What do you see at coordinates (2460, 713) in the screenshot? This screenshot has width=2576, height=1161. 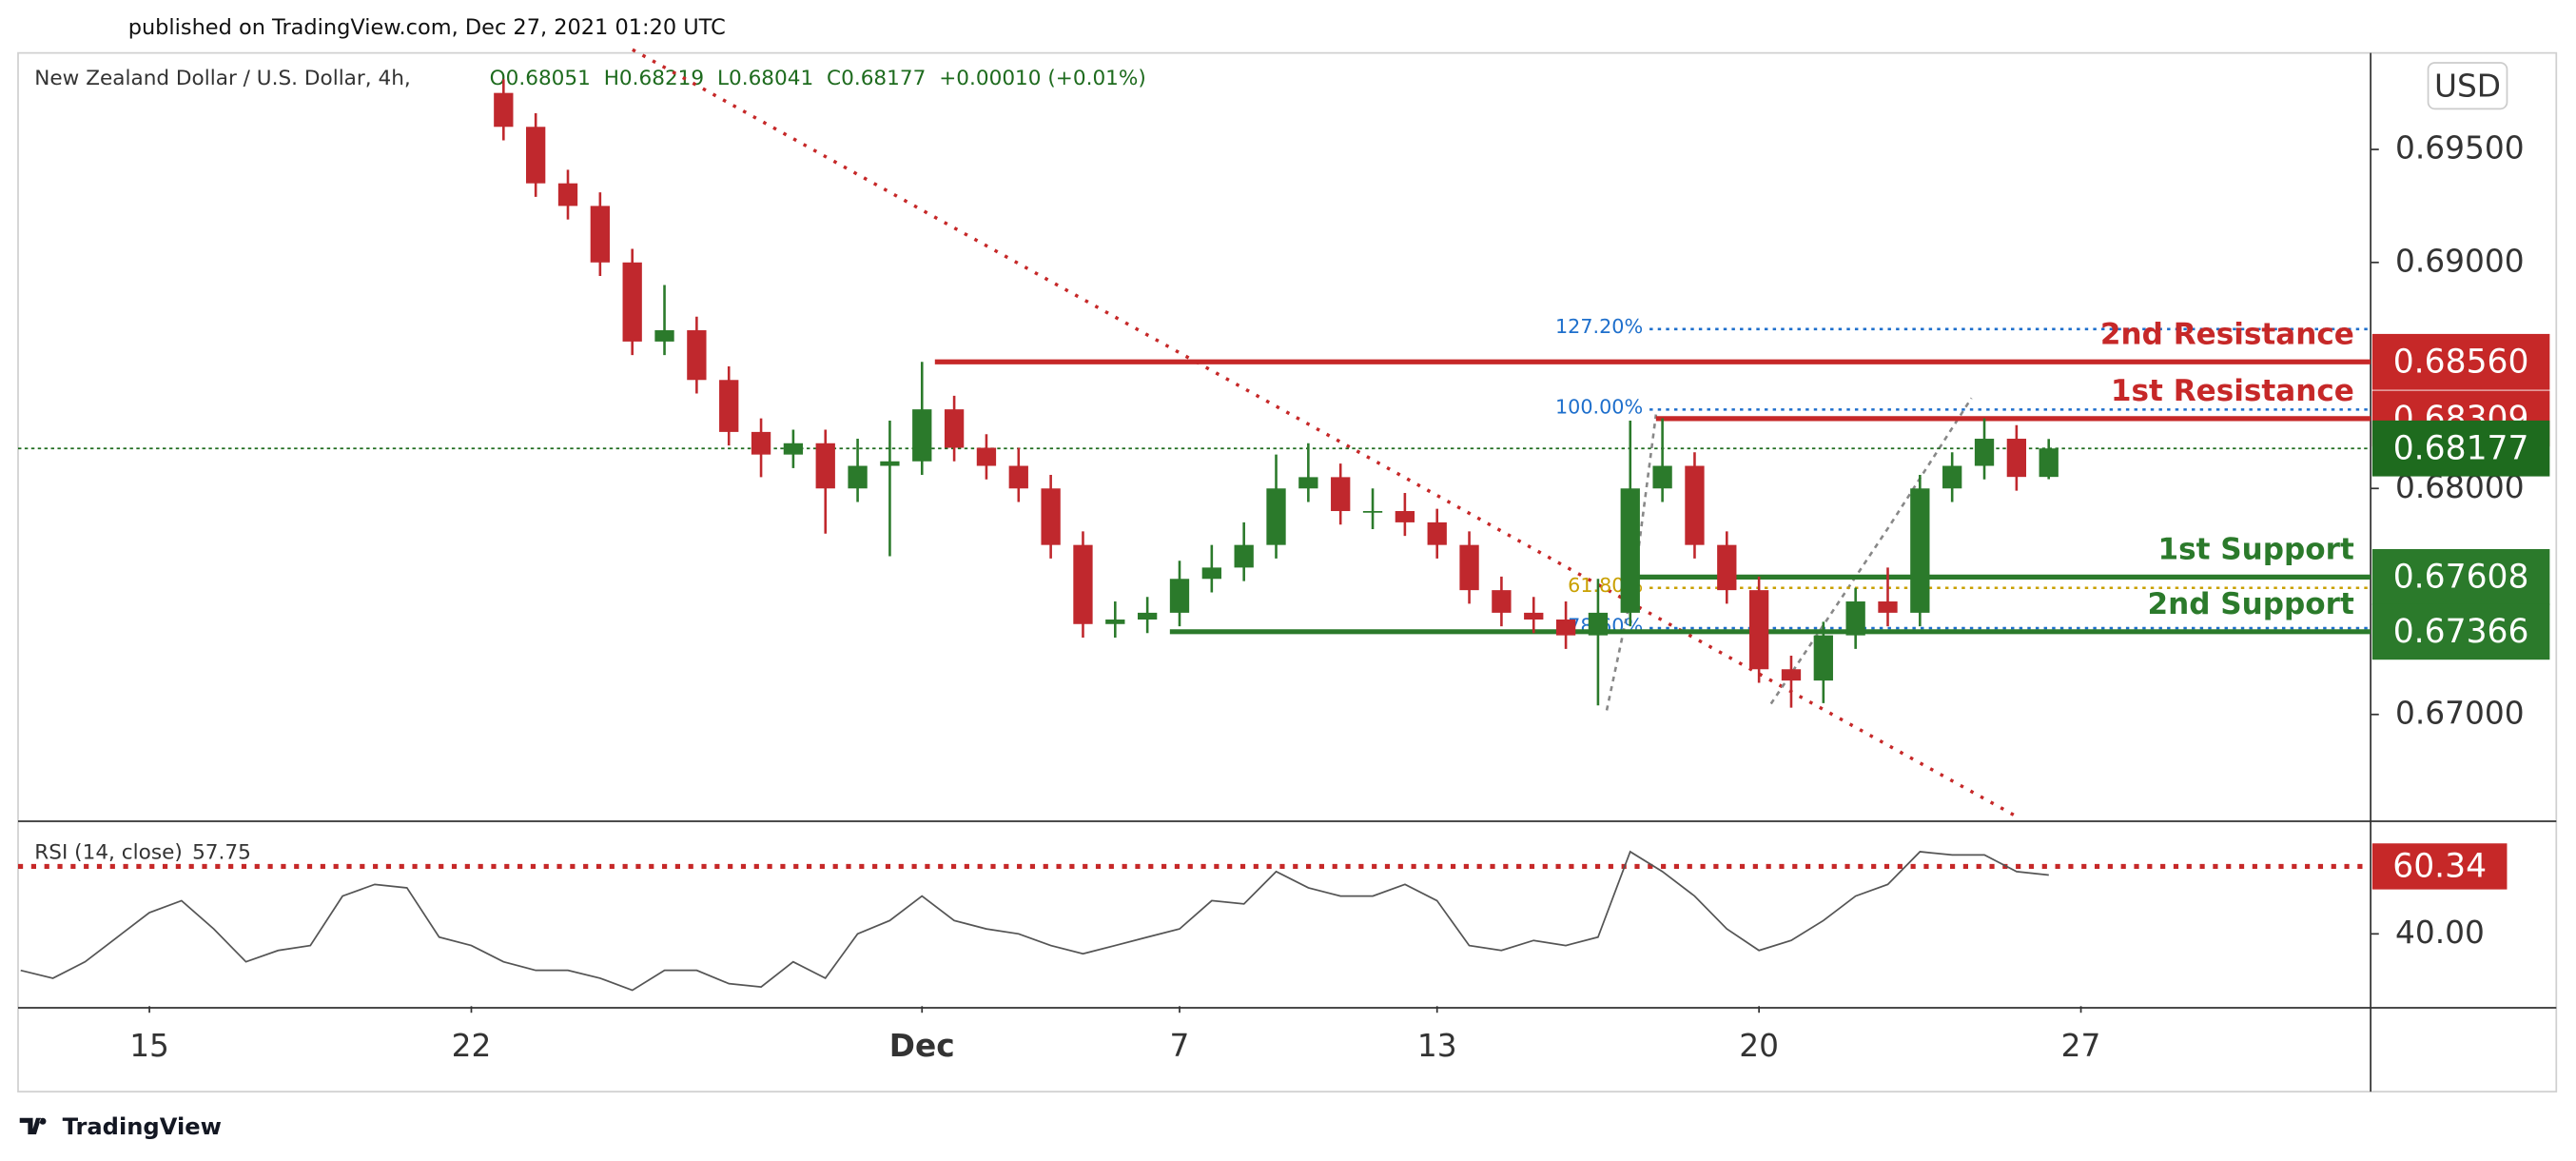 I see `y-tick-label: 0.67000` at bounding box center [2460, 713].